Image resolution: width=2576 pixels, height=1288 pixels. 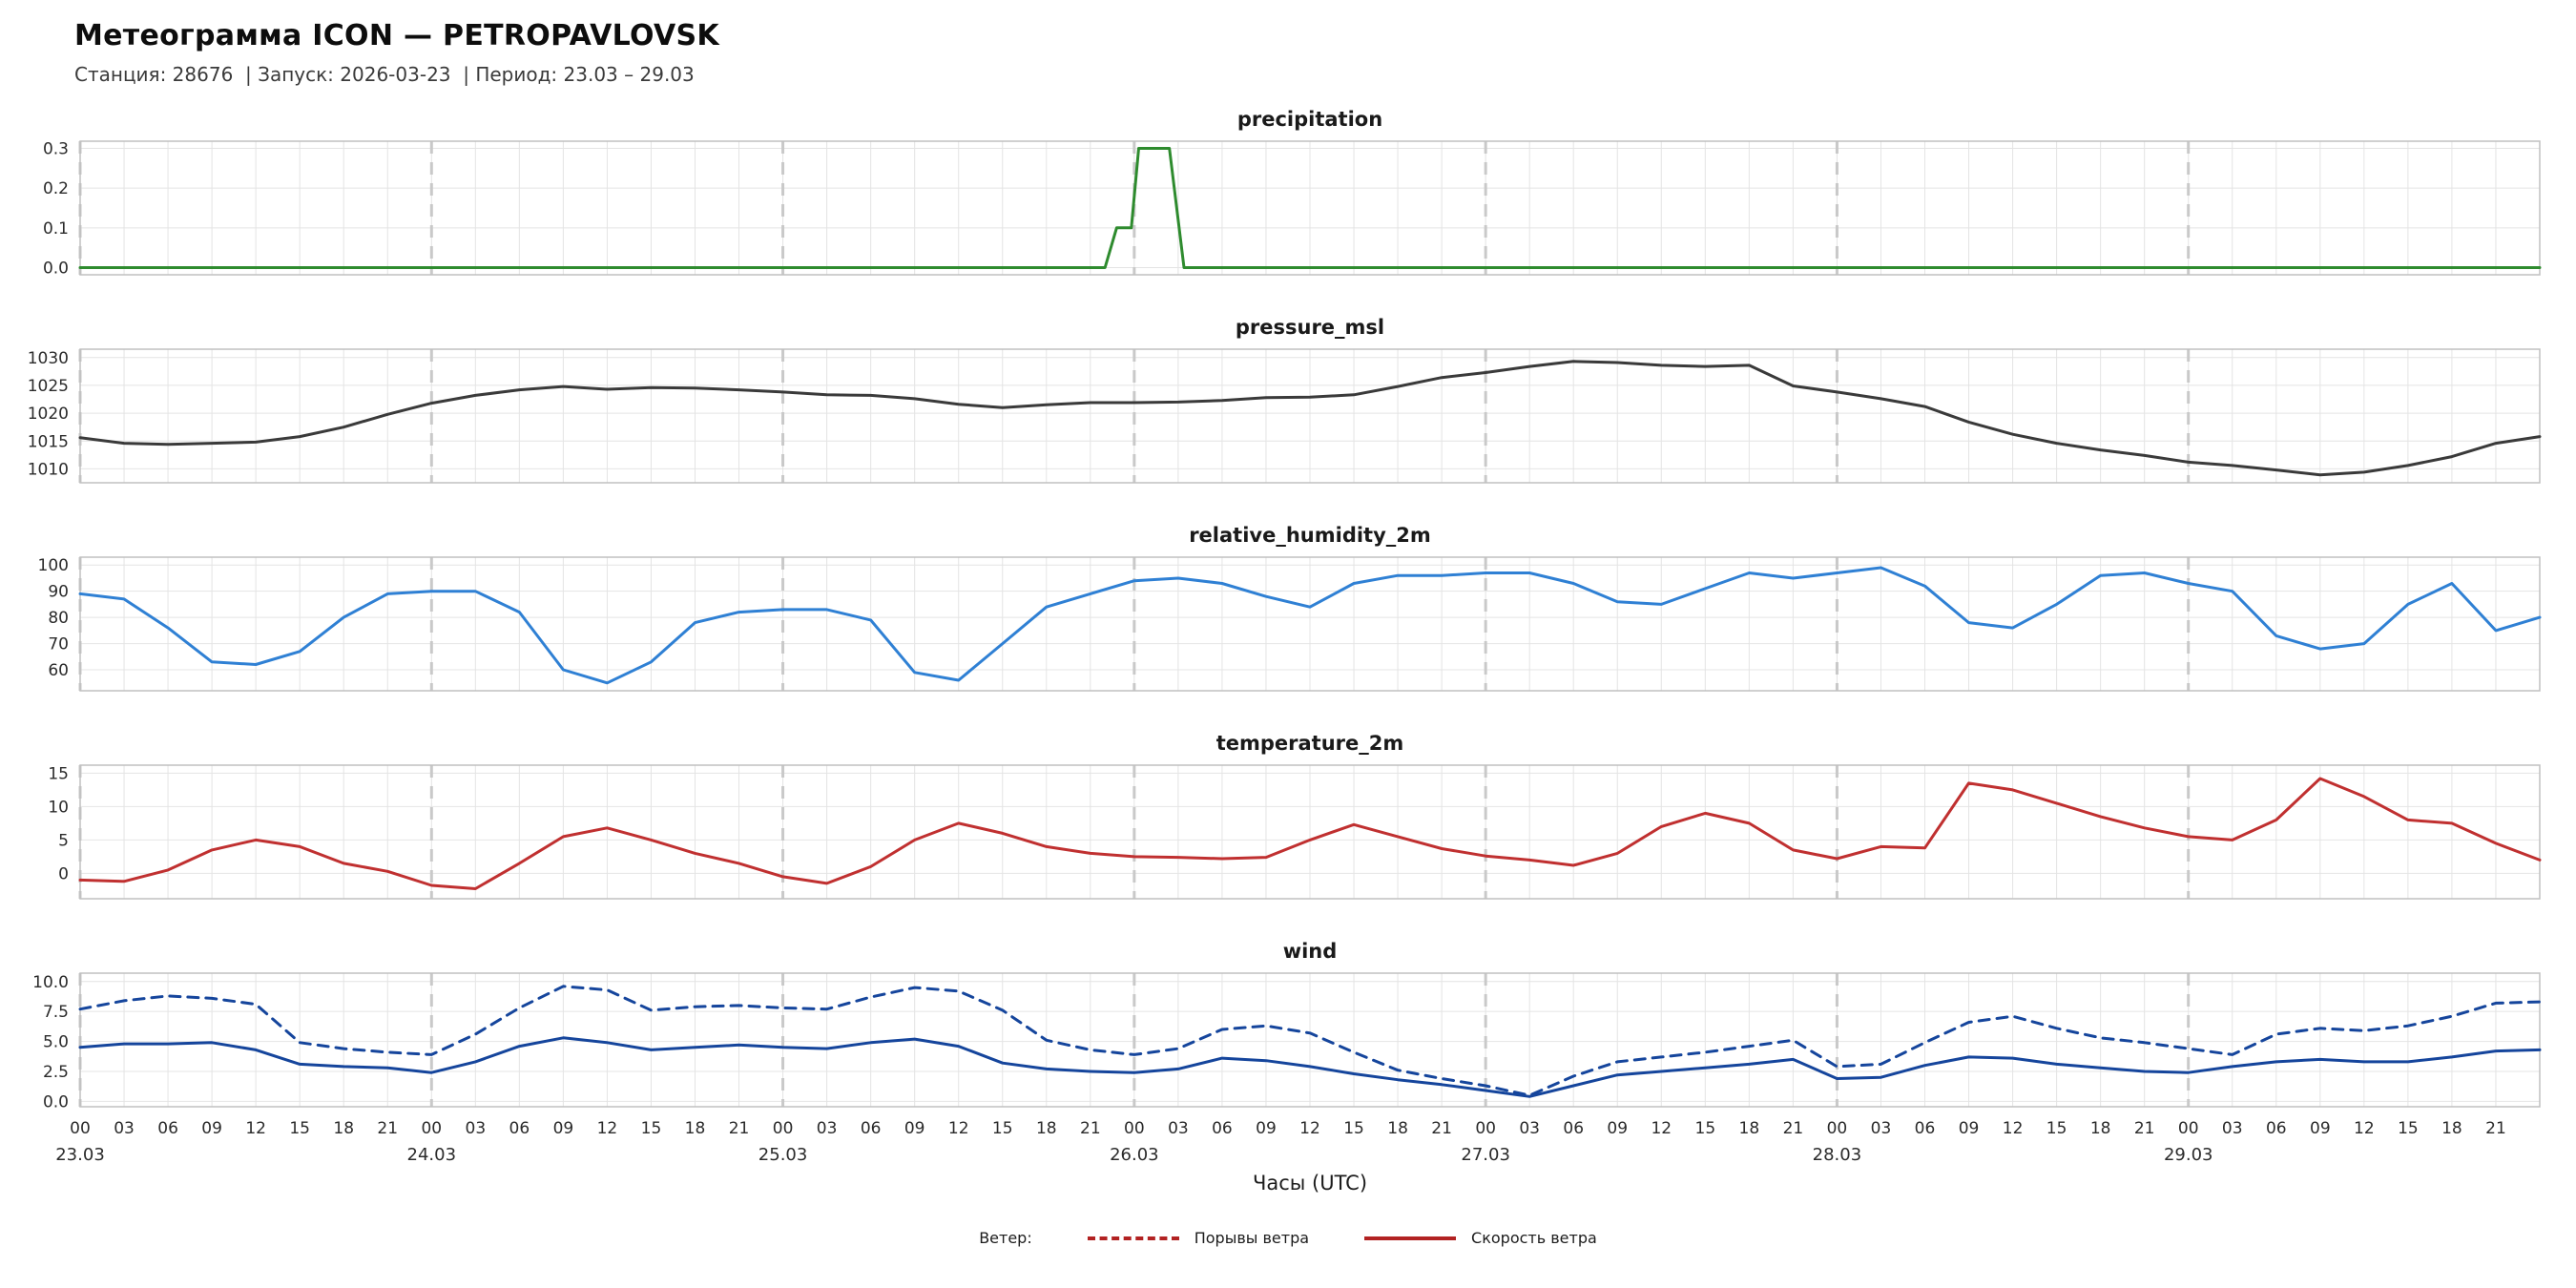 I want to click on chart-svg-pressure_msl: 1010 1015 1020 1025 1030, so click(x=1285, y=416).